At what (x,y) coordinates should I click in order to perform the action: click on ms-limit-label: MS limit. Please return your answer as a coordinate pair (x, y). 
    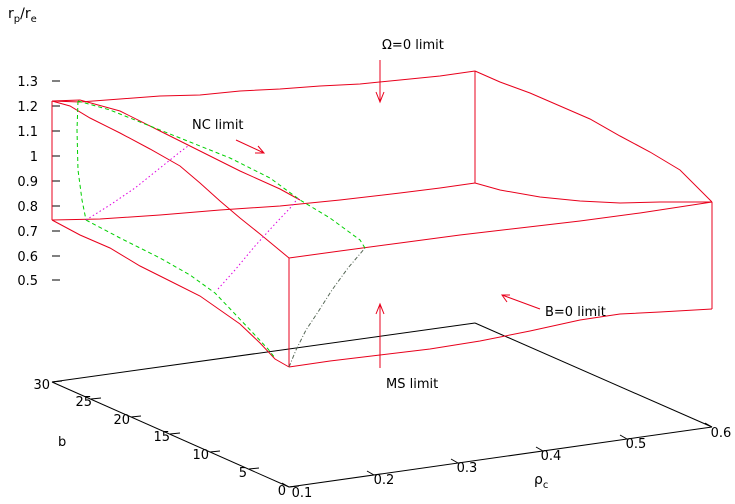
    Looking at the image, I should click on (412, 384).